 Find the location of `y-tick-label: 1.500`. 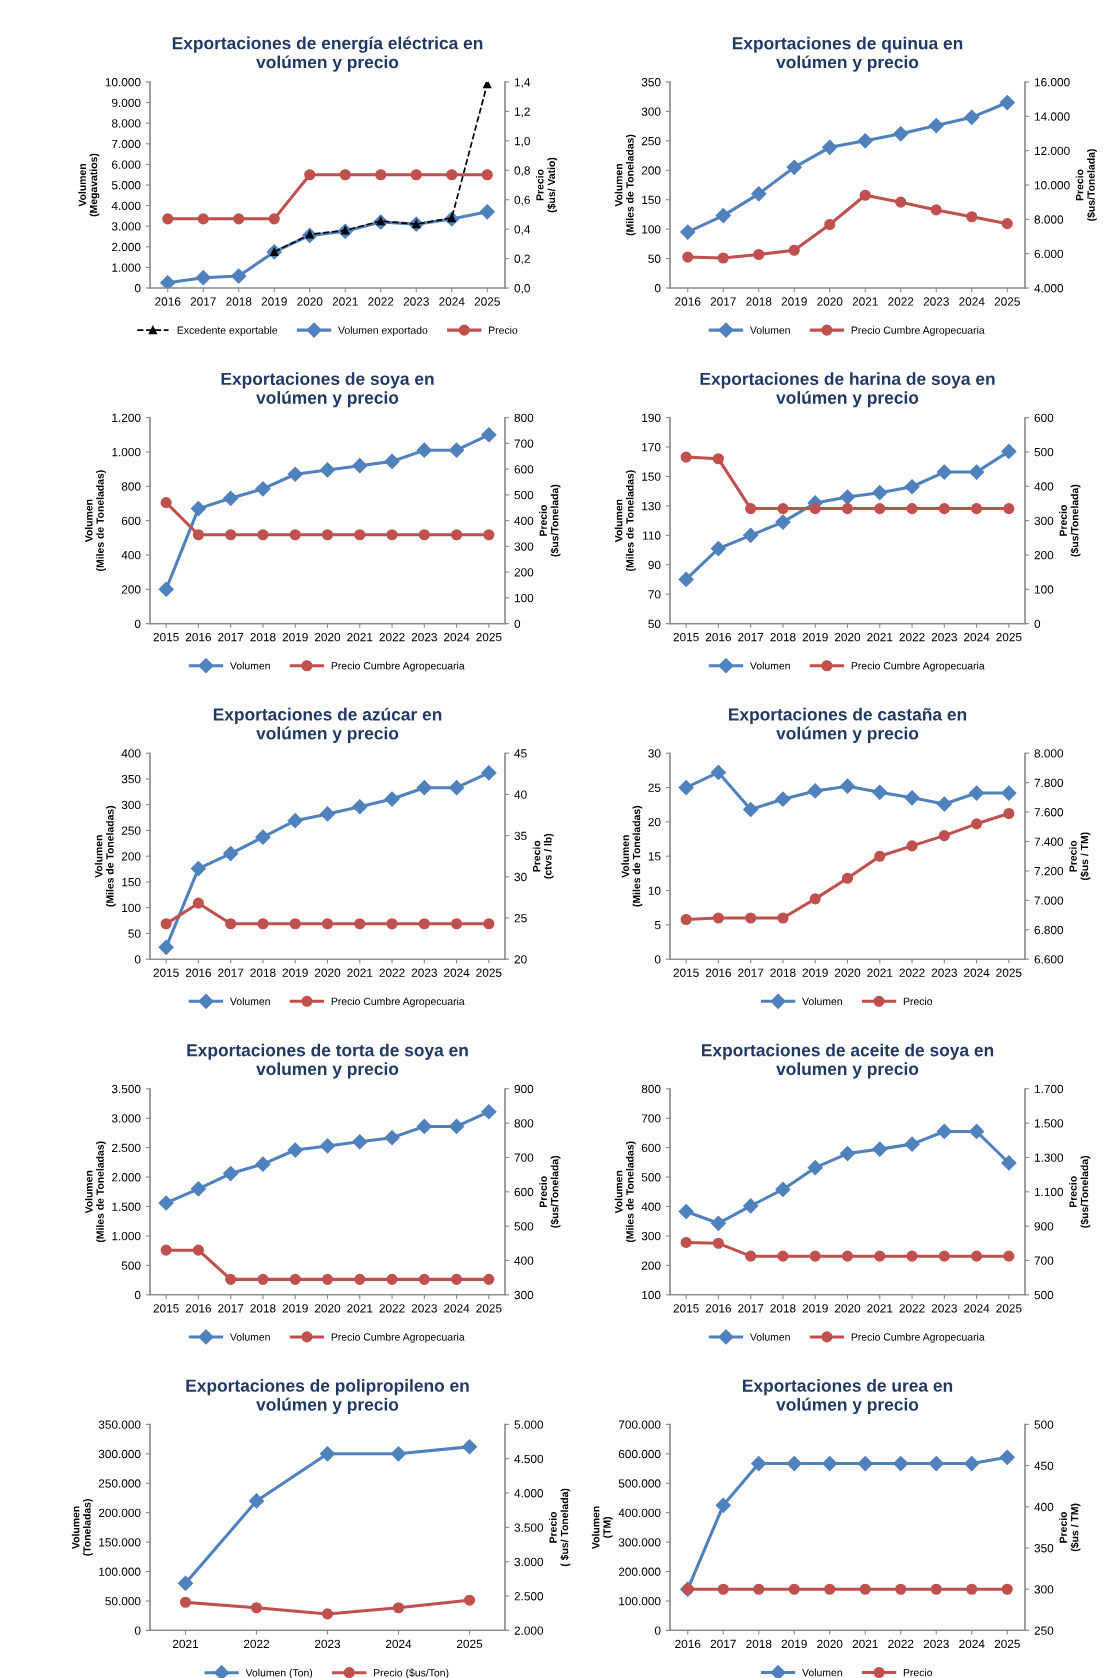

y-tick-label: 1.500 is located at coordinates (126, 1206).